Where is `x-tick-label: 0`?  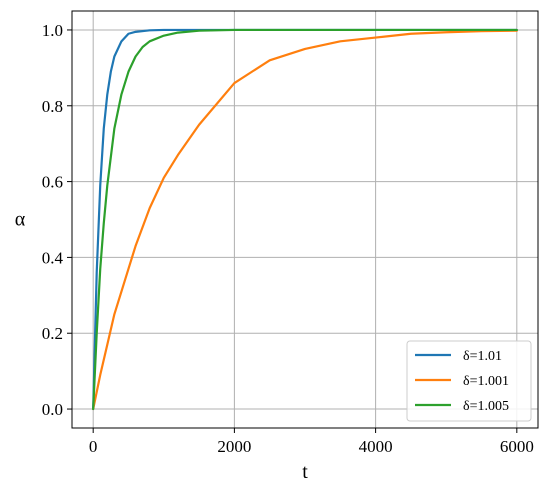 x-tick-label: 0 is located at coordinates (93, 446).